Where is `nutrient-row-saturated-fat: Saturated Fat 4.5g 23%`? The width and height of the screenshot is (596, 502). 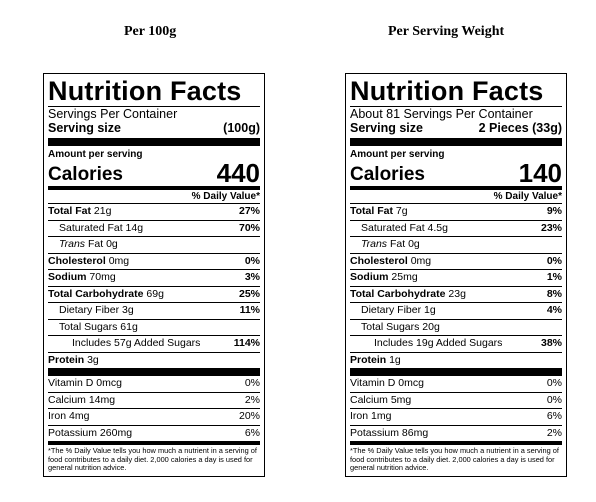
nutrient-row-saturated-fat: Saturated Fat 4.5g 23% is located at coordinates (456, 229).